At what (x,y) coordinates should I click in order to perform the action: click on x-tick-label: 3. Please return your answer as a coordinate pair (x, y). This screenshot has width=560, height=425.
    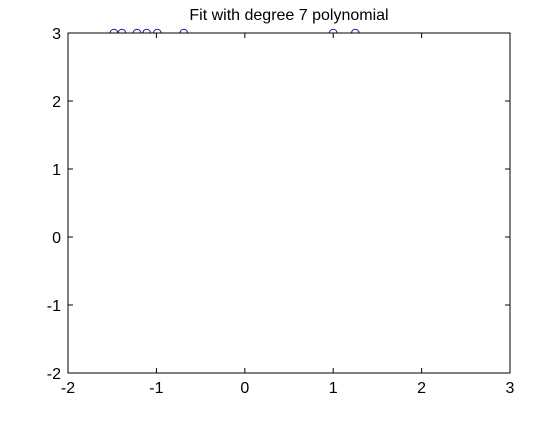
    Looking at the image, I should click on (510, 388).